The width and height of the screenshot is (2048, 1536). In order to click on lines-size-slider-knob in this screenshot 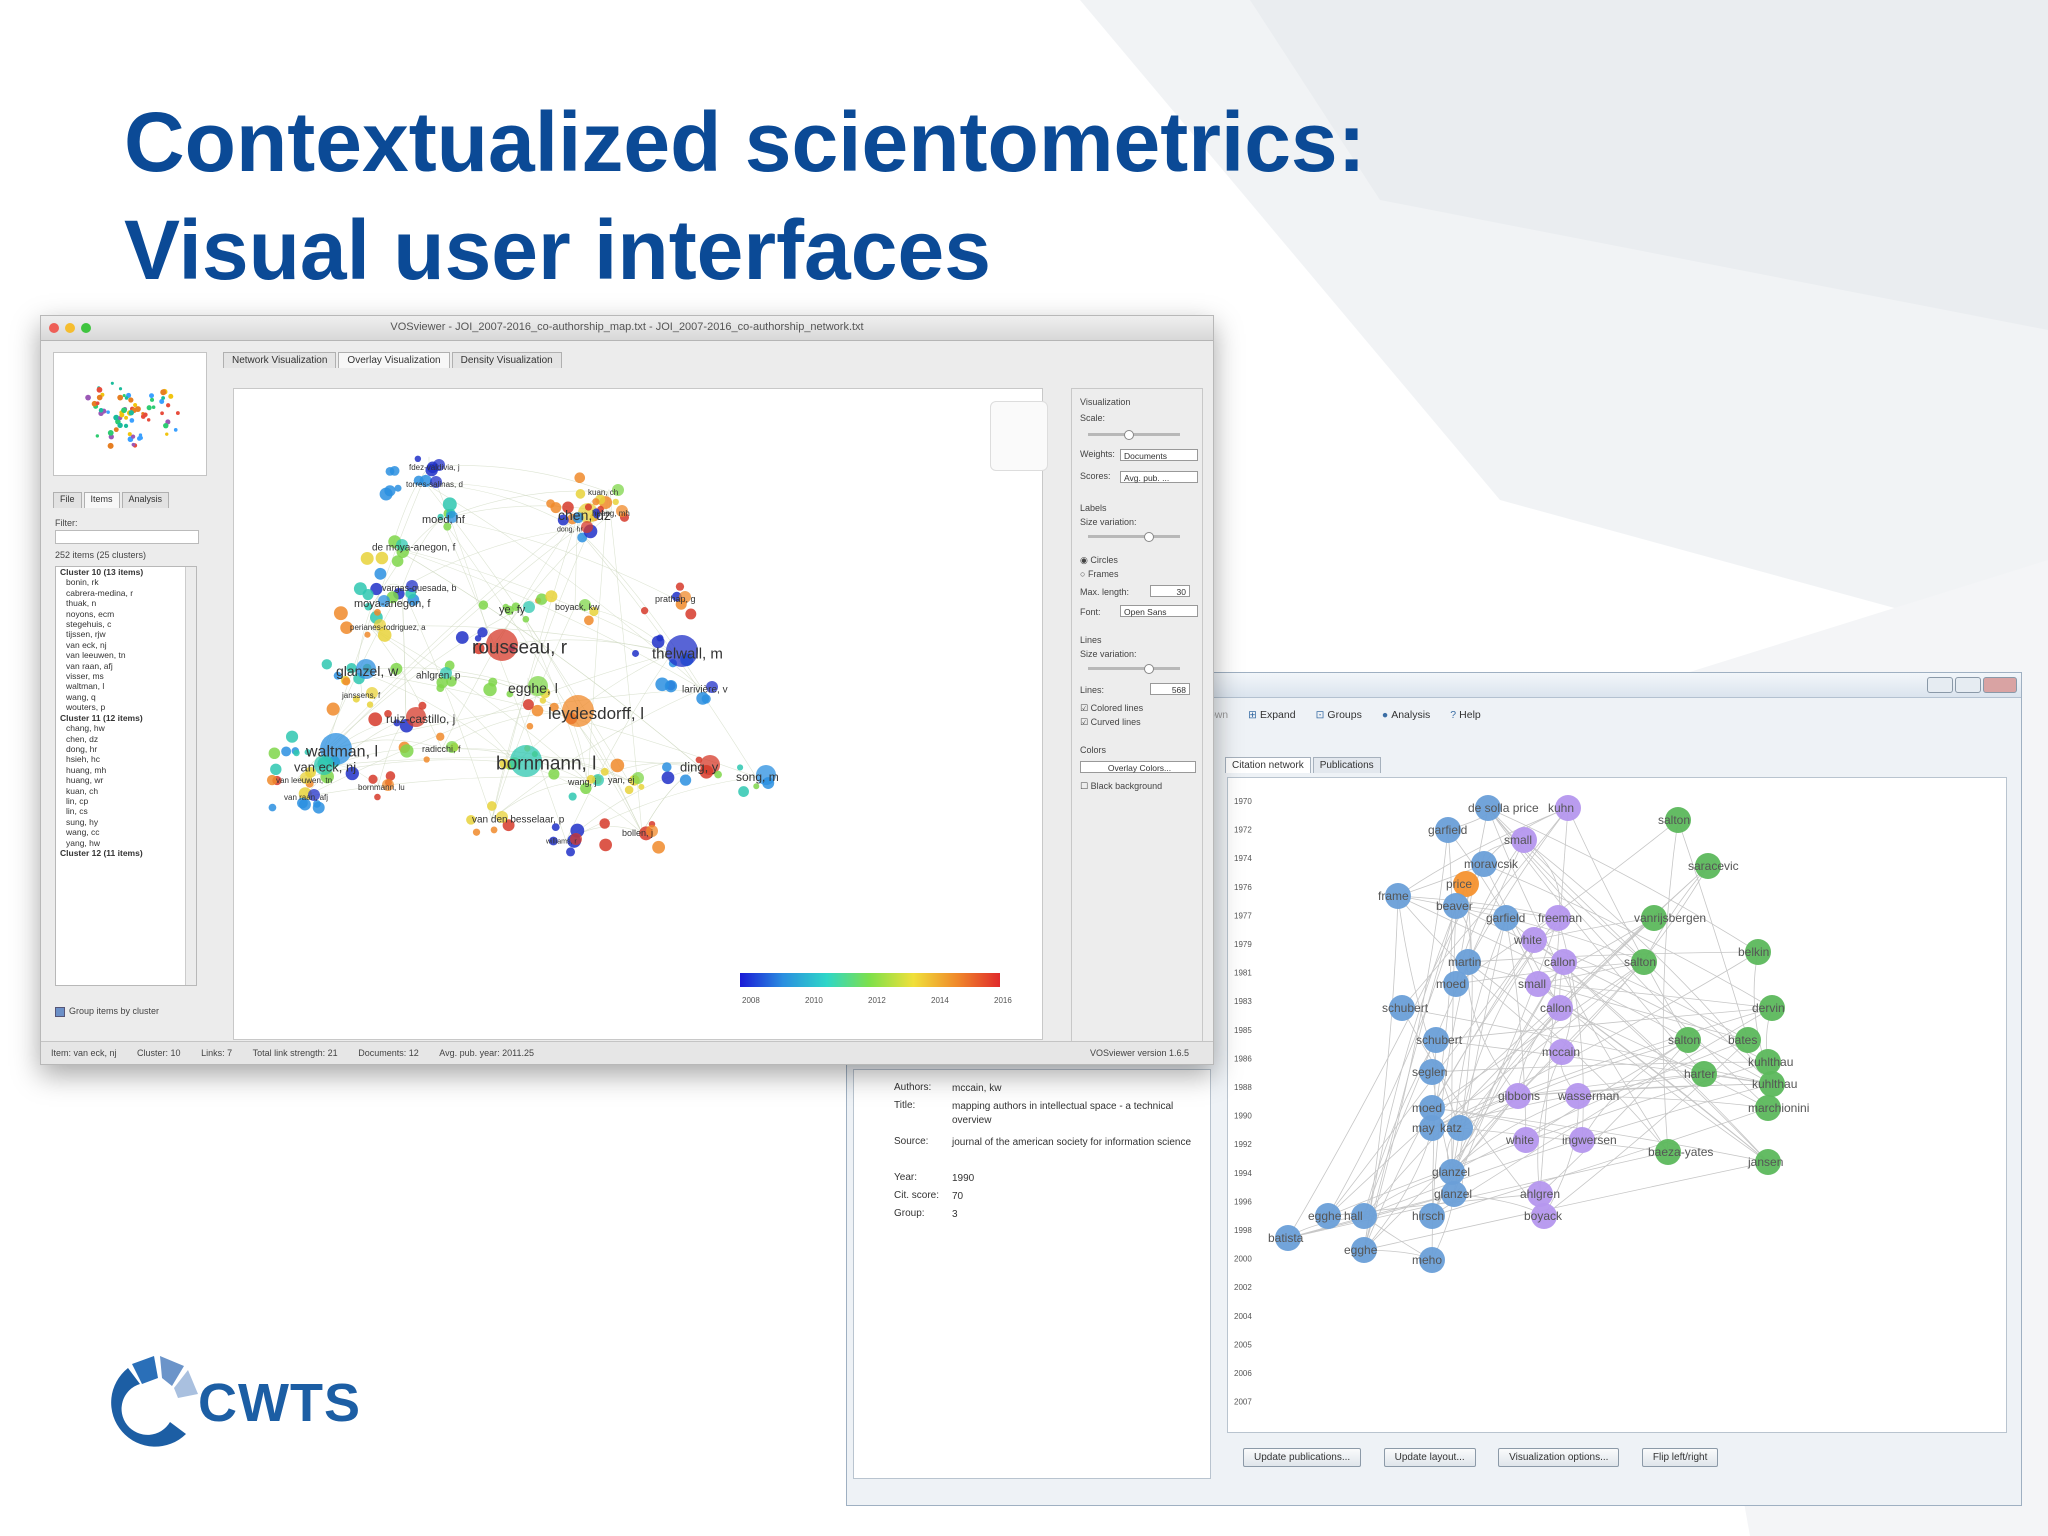, I will do `click(1149, 669)`.